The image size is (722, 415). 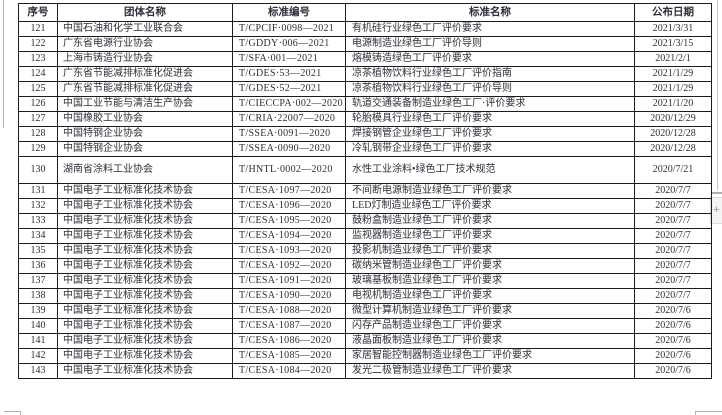 I want to click on cell-org: 中国工业节能与清洁生产协会, so click(x=145, y=104).